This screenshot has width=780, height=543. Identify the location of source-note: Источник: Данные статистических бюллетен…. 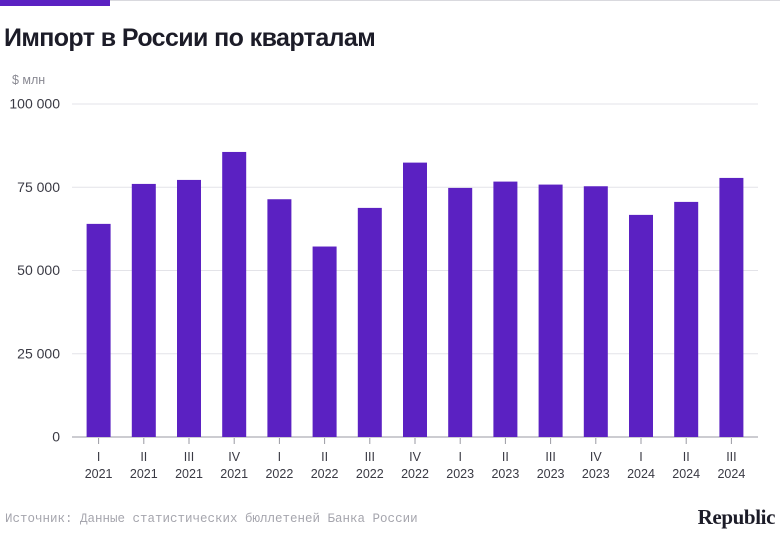
(211, 519).